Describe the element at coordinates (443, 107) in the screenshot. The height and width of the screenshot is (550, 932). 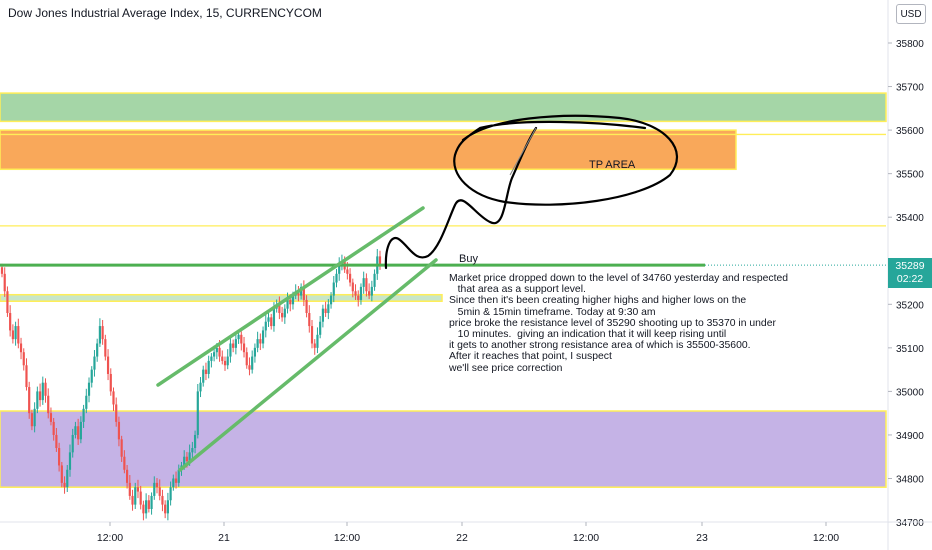
I see `resistance-zone` at that location.